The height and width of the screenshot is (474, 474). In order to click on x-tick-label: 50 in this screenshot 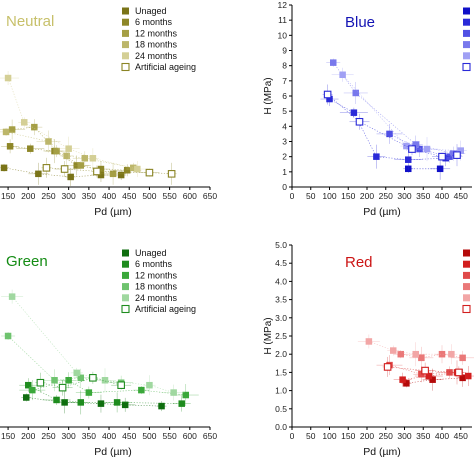, I will do `click(311, 196)`.